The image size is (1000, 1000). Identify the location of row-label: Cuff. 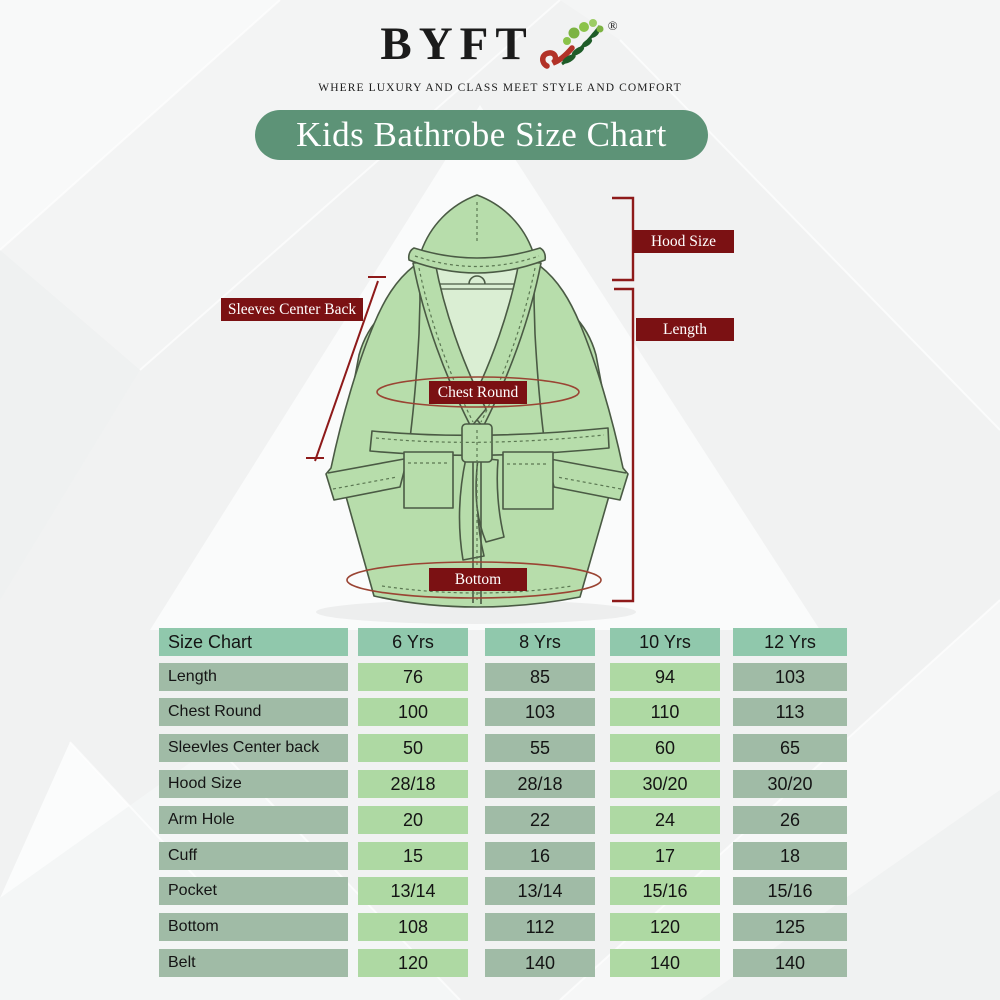
(253, 856).